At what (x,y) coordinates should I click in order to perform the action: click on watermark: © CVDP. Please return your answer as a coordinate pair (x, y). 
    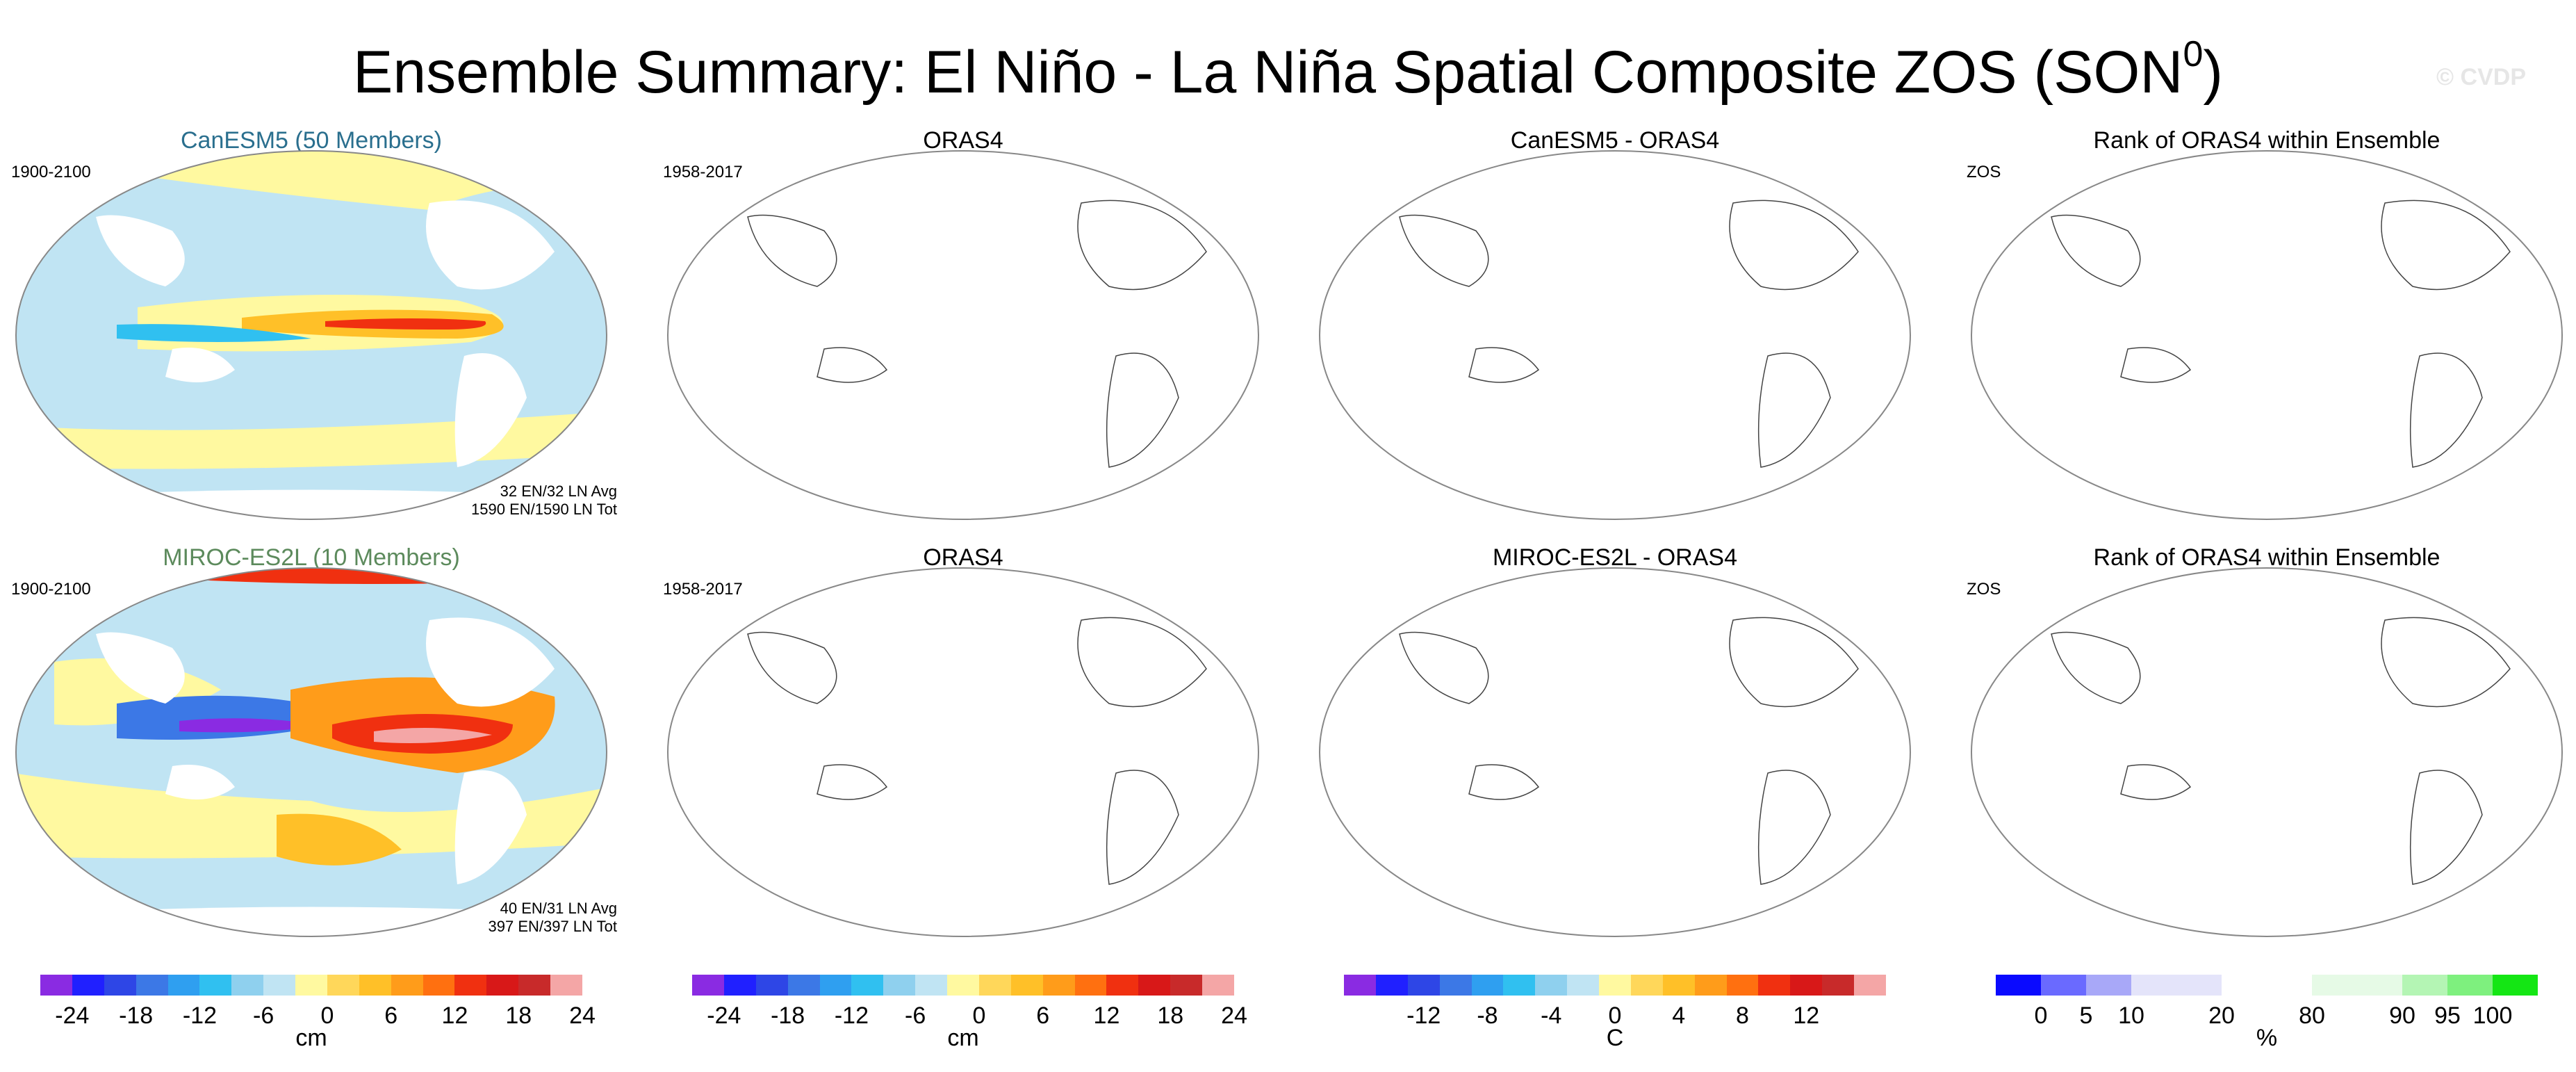
    Looking at the image, I should click on (2481, 77).